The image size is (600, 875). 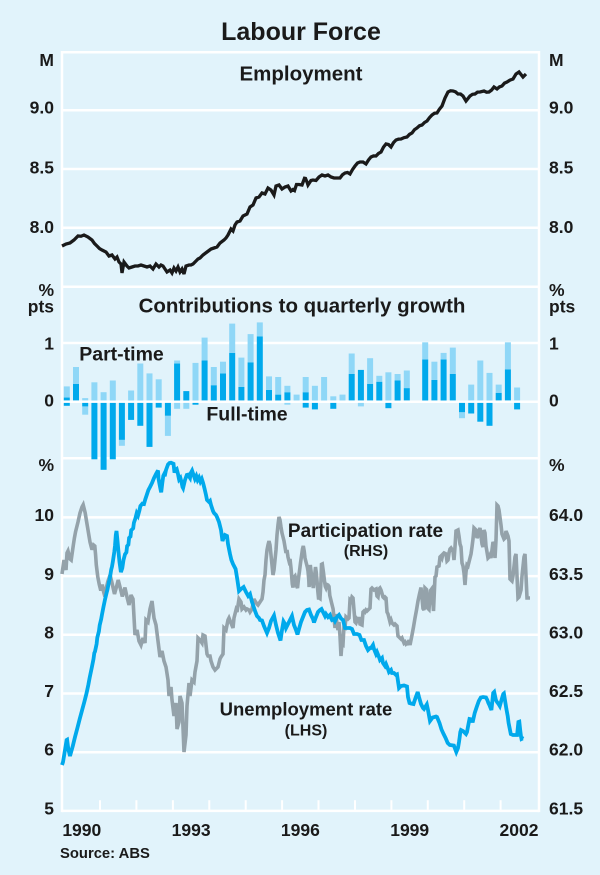 I want to click on svg-text: 7, so click(x=49, y=691).